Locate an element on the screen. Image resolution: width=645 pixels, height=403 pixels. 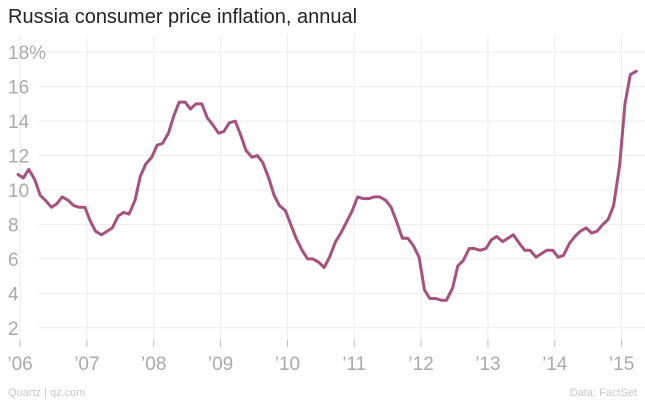
y-tick-label: 6 is located at coordinates (13, 260).